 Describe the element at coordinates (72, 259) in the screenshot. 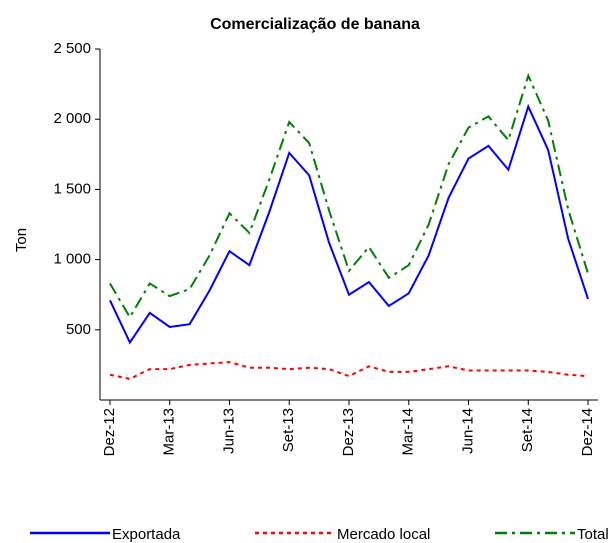

I see `y-tick-label: 1 000` at that location.